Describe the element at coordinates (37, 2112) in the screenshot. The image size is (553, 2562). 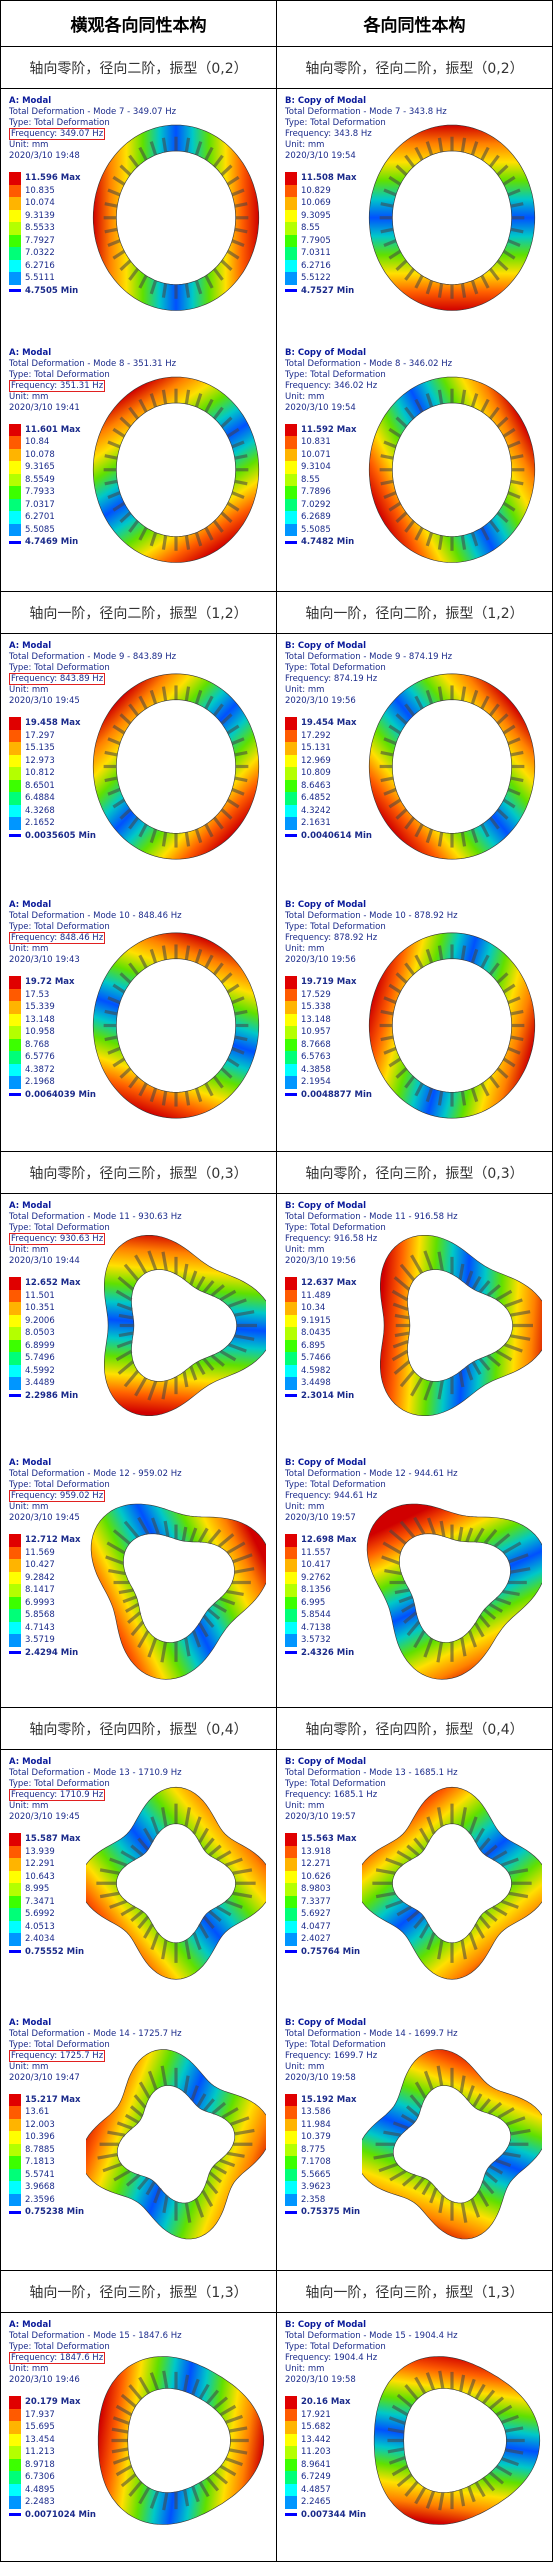
I see `legend-label: 13.61` at that location.